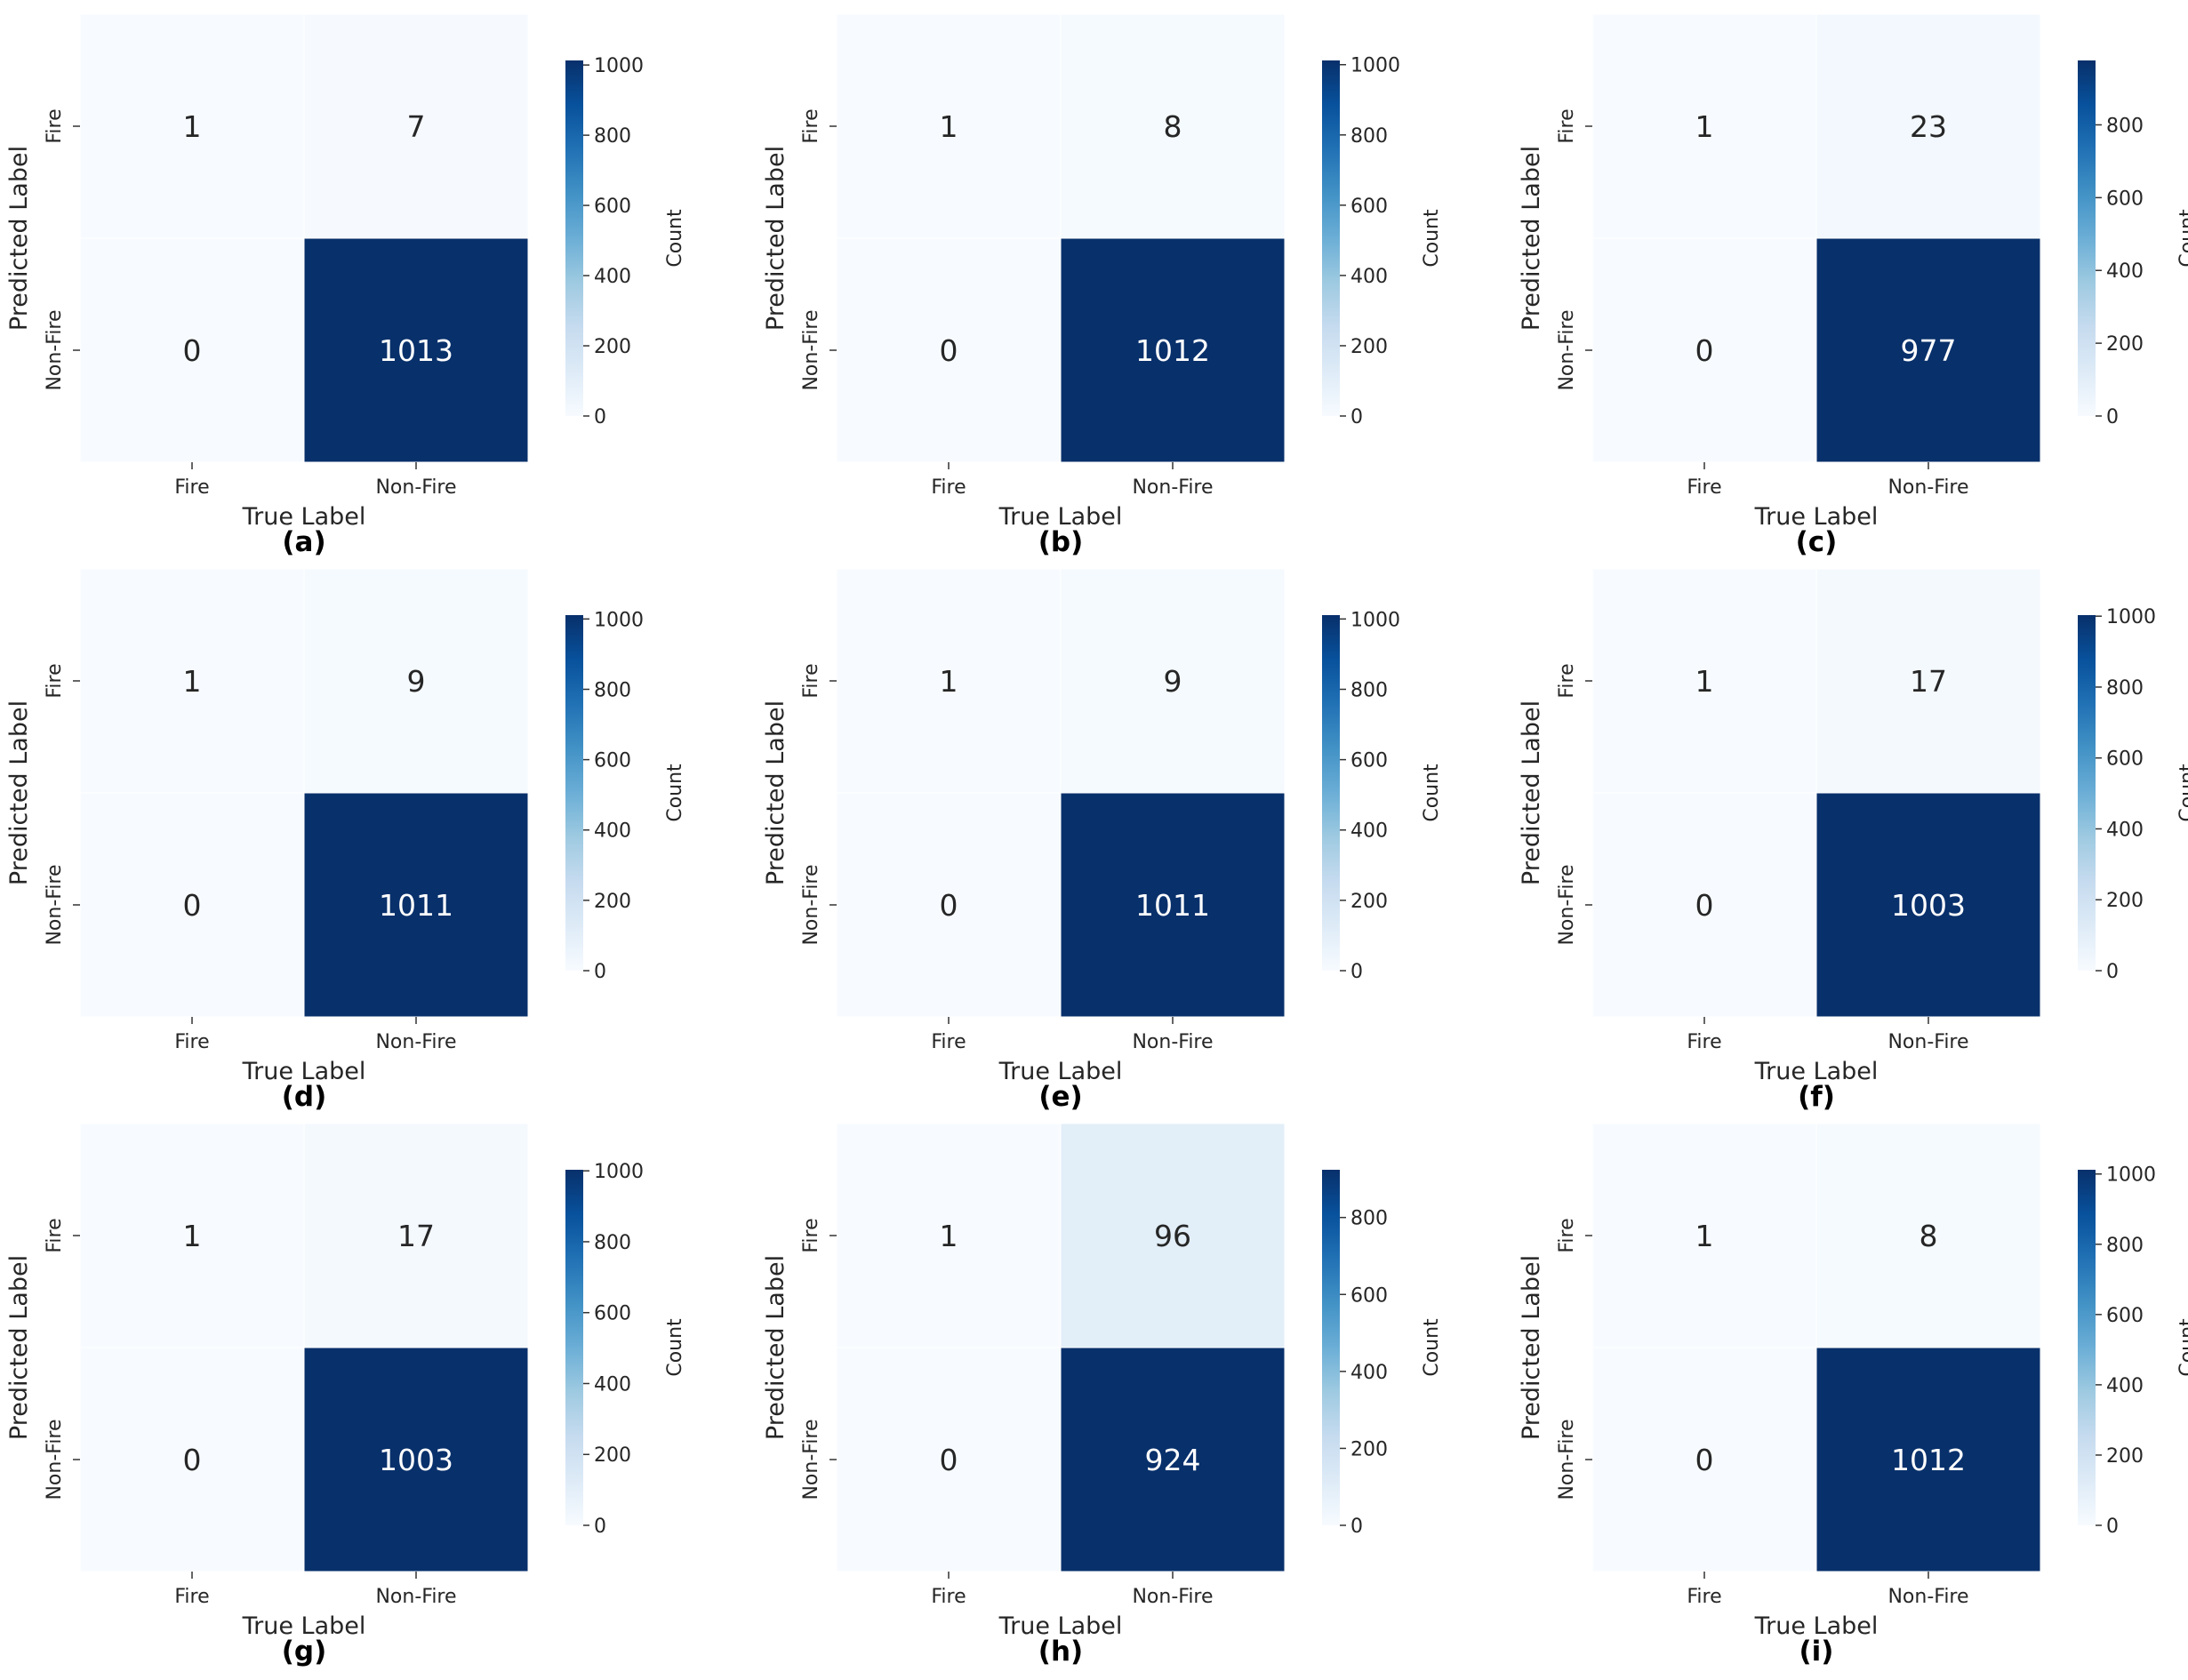 This screenshot has width=2188, height=1680. I want to click on cell-value-label: 96, so click(1172, 1236).